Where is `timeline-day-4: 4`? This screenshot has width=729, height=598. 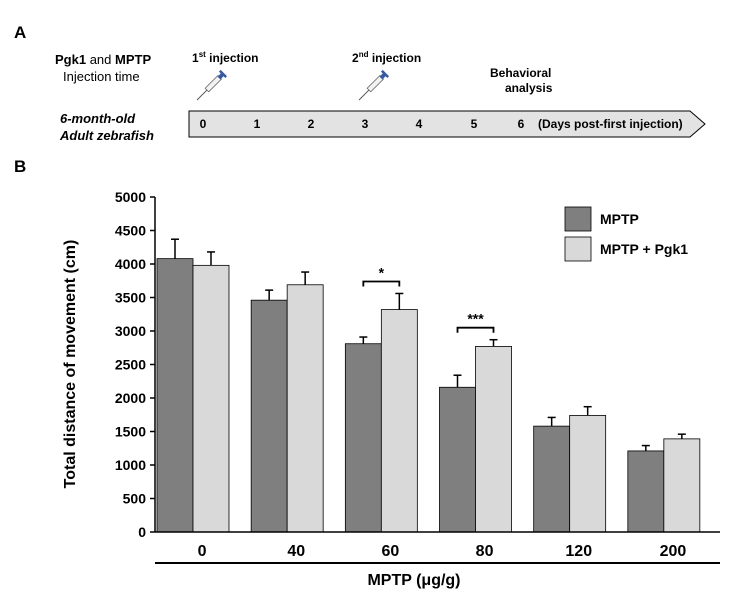 timeline-day-4: 4 is located at coordinates (419, 124).